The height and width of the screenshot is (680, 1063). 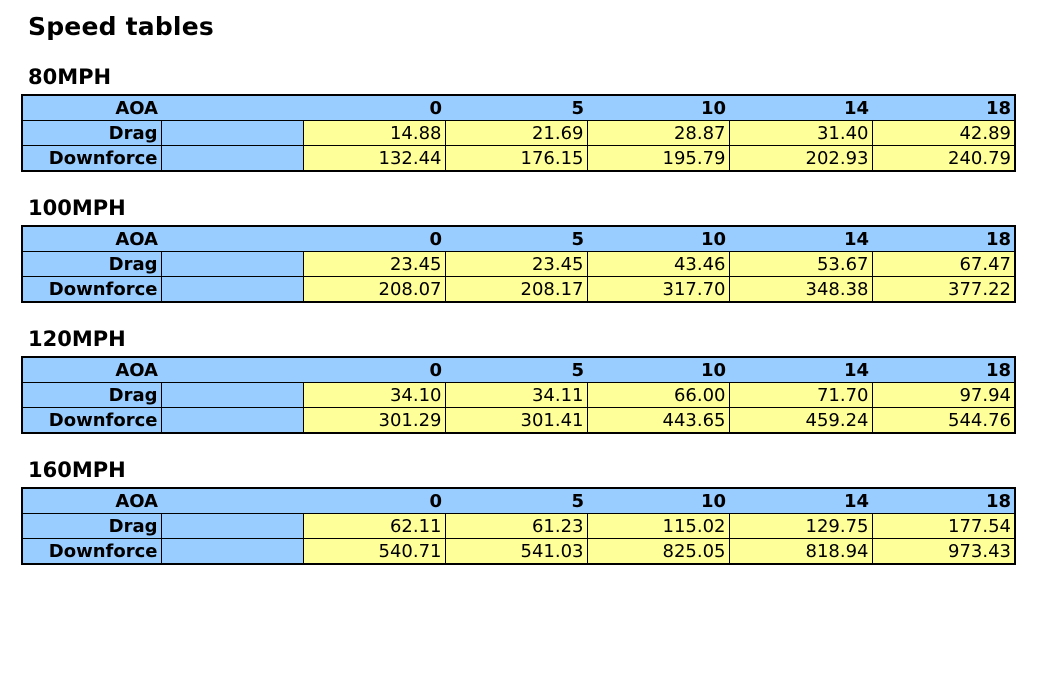 I want to click on section-heading-120mph: 120MPH, so click(x=77, y=339).